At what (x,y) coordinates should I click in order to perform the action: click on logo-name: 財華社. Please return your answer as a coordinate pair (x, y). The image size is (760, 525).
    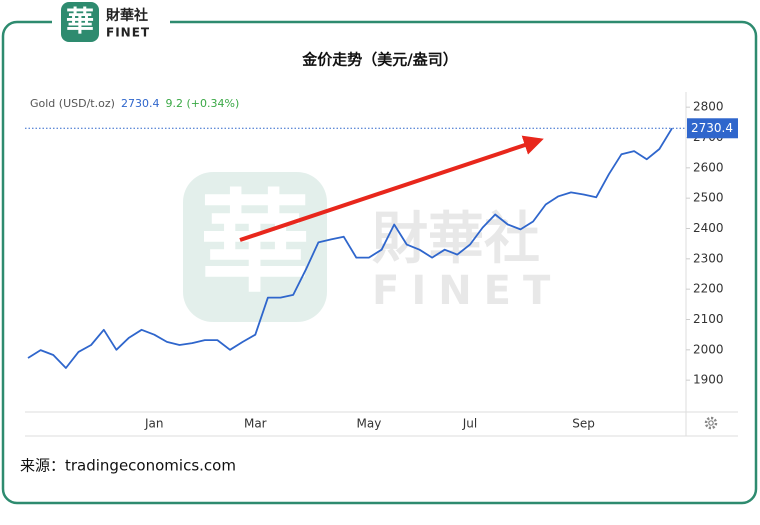
    Looking at the image, I should click on (126, 15).